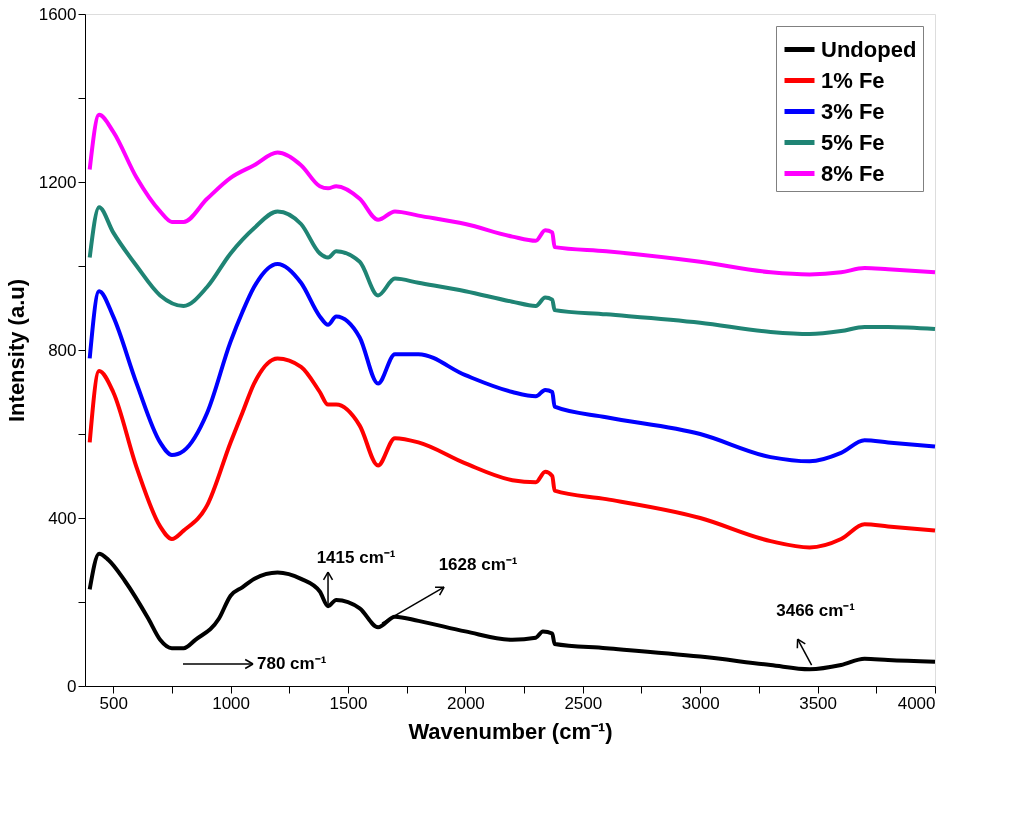 The width and height of the screenshot is (1015, 815). What do you see at coordinates (72, 686) in the screenshot?
I see `y-tick-label: 0` at bounding box center [72, 686].